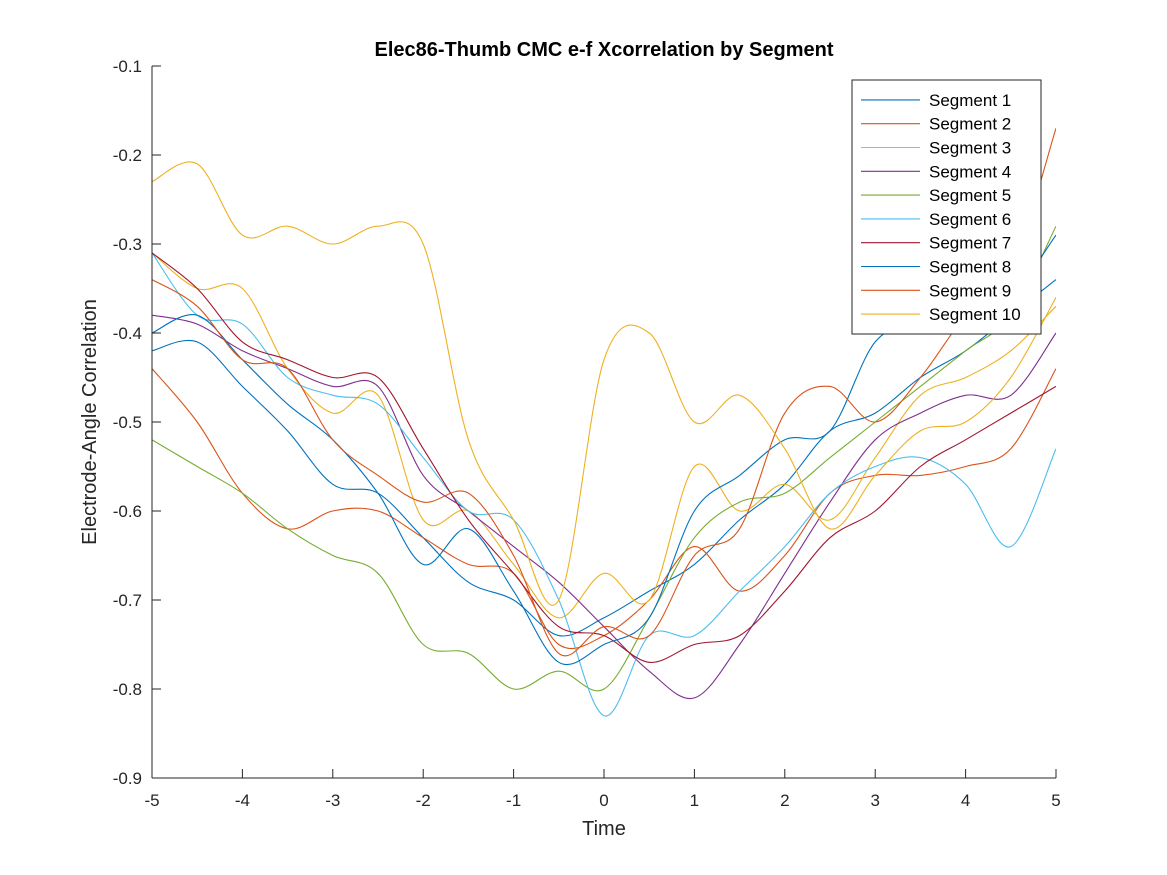  Describe the element at coordinates (127, 600) in the screenshot. I see `y-tick-label: -0.7` at that location.